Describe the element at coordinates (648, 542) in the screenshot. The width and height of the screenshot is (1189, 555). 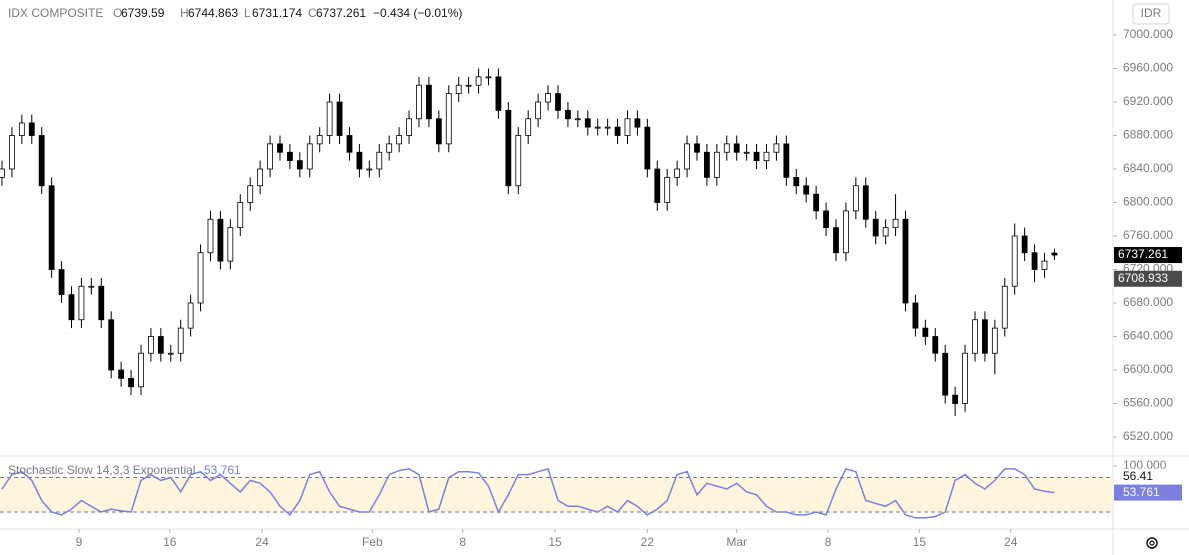
I see `x-tick-label: 22` at that location.